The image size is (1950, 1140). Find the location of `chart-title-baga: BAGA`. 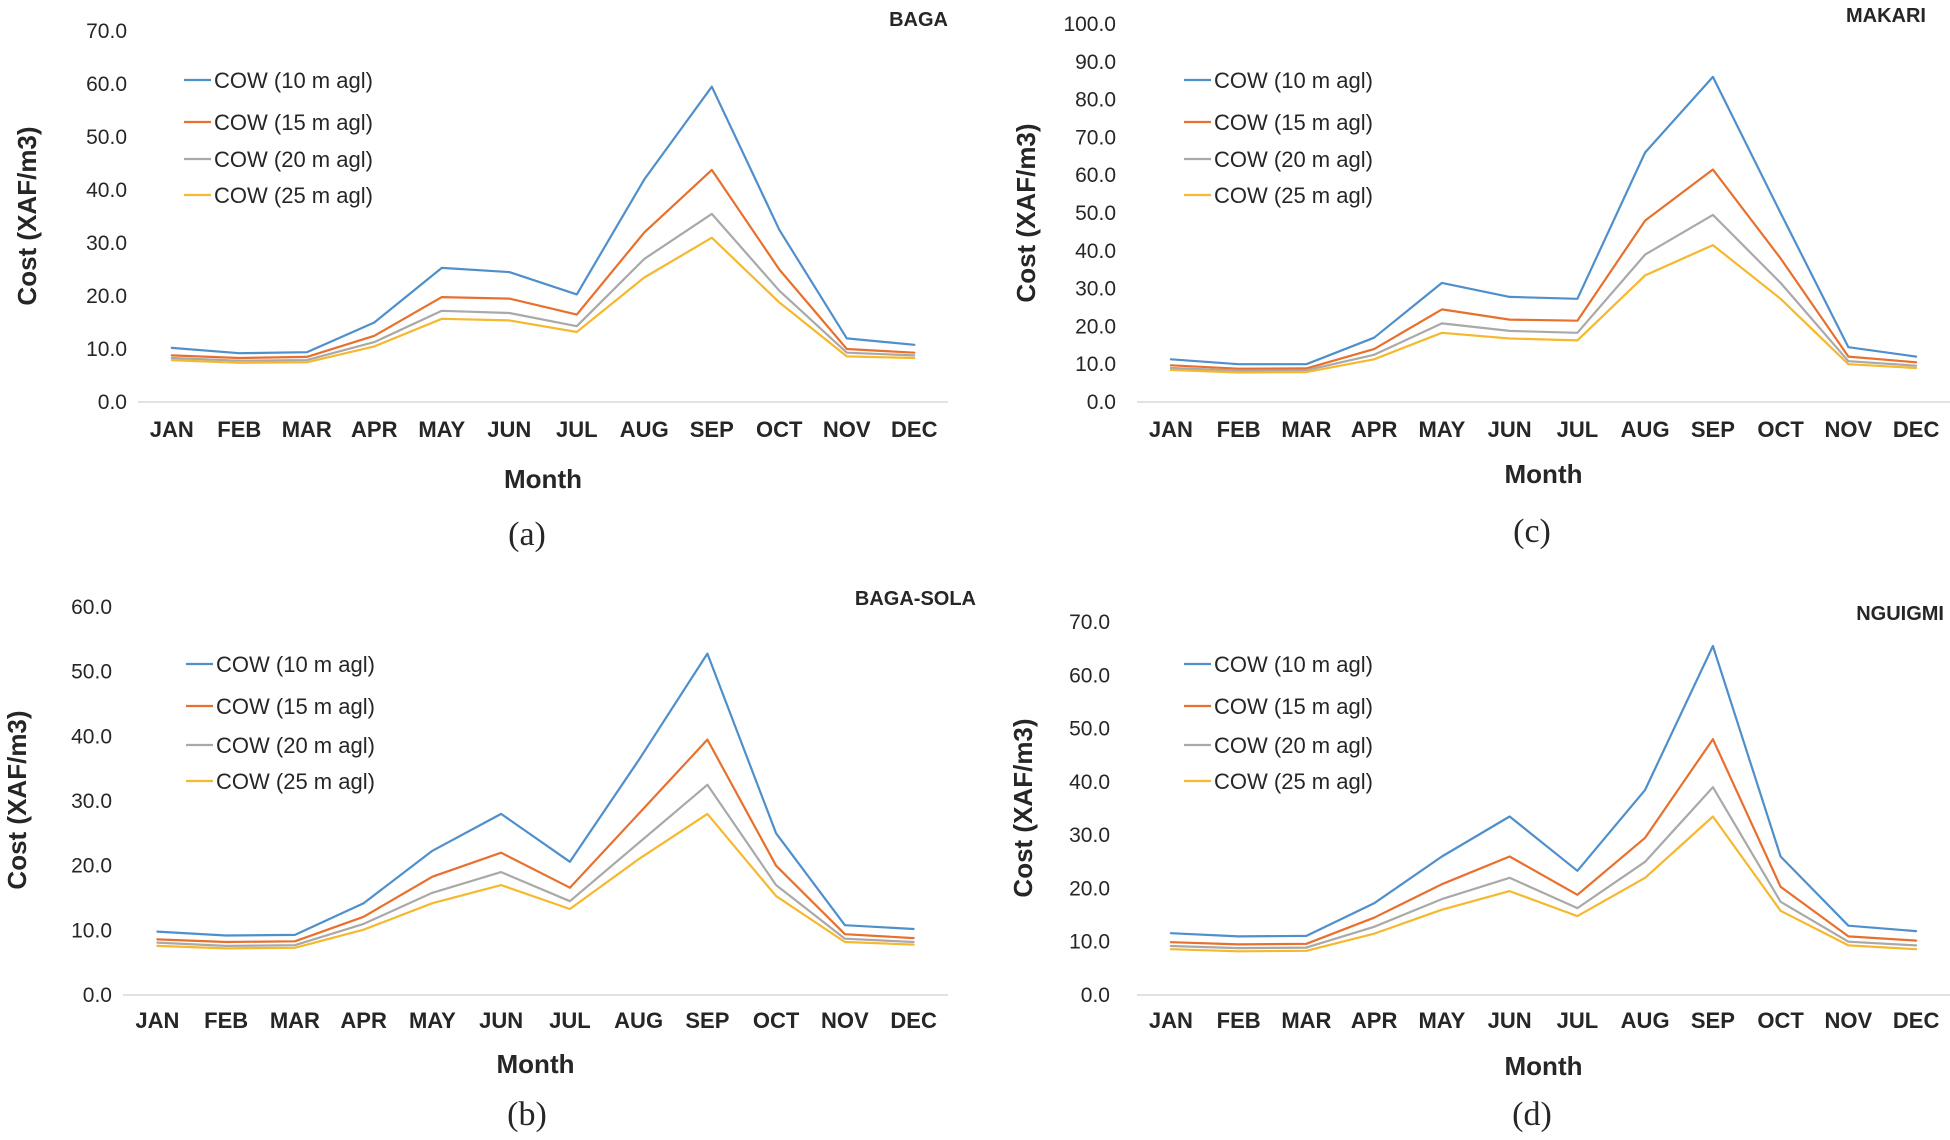

chart-title-baga: BAGA is located at coordinates (918, 20).